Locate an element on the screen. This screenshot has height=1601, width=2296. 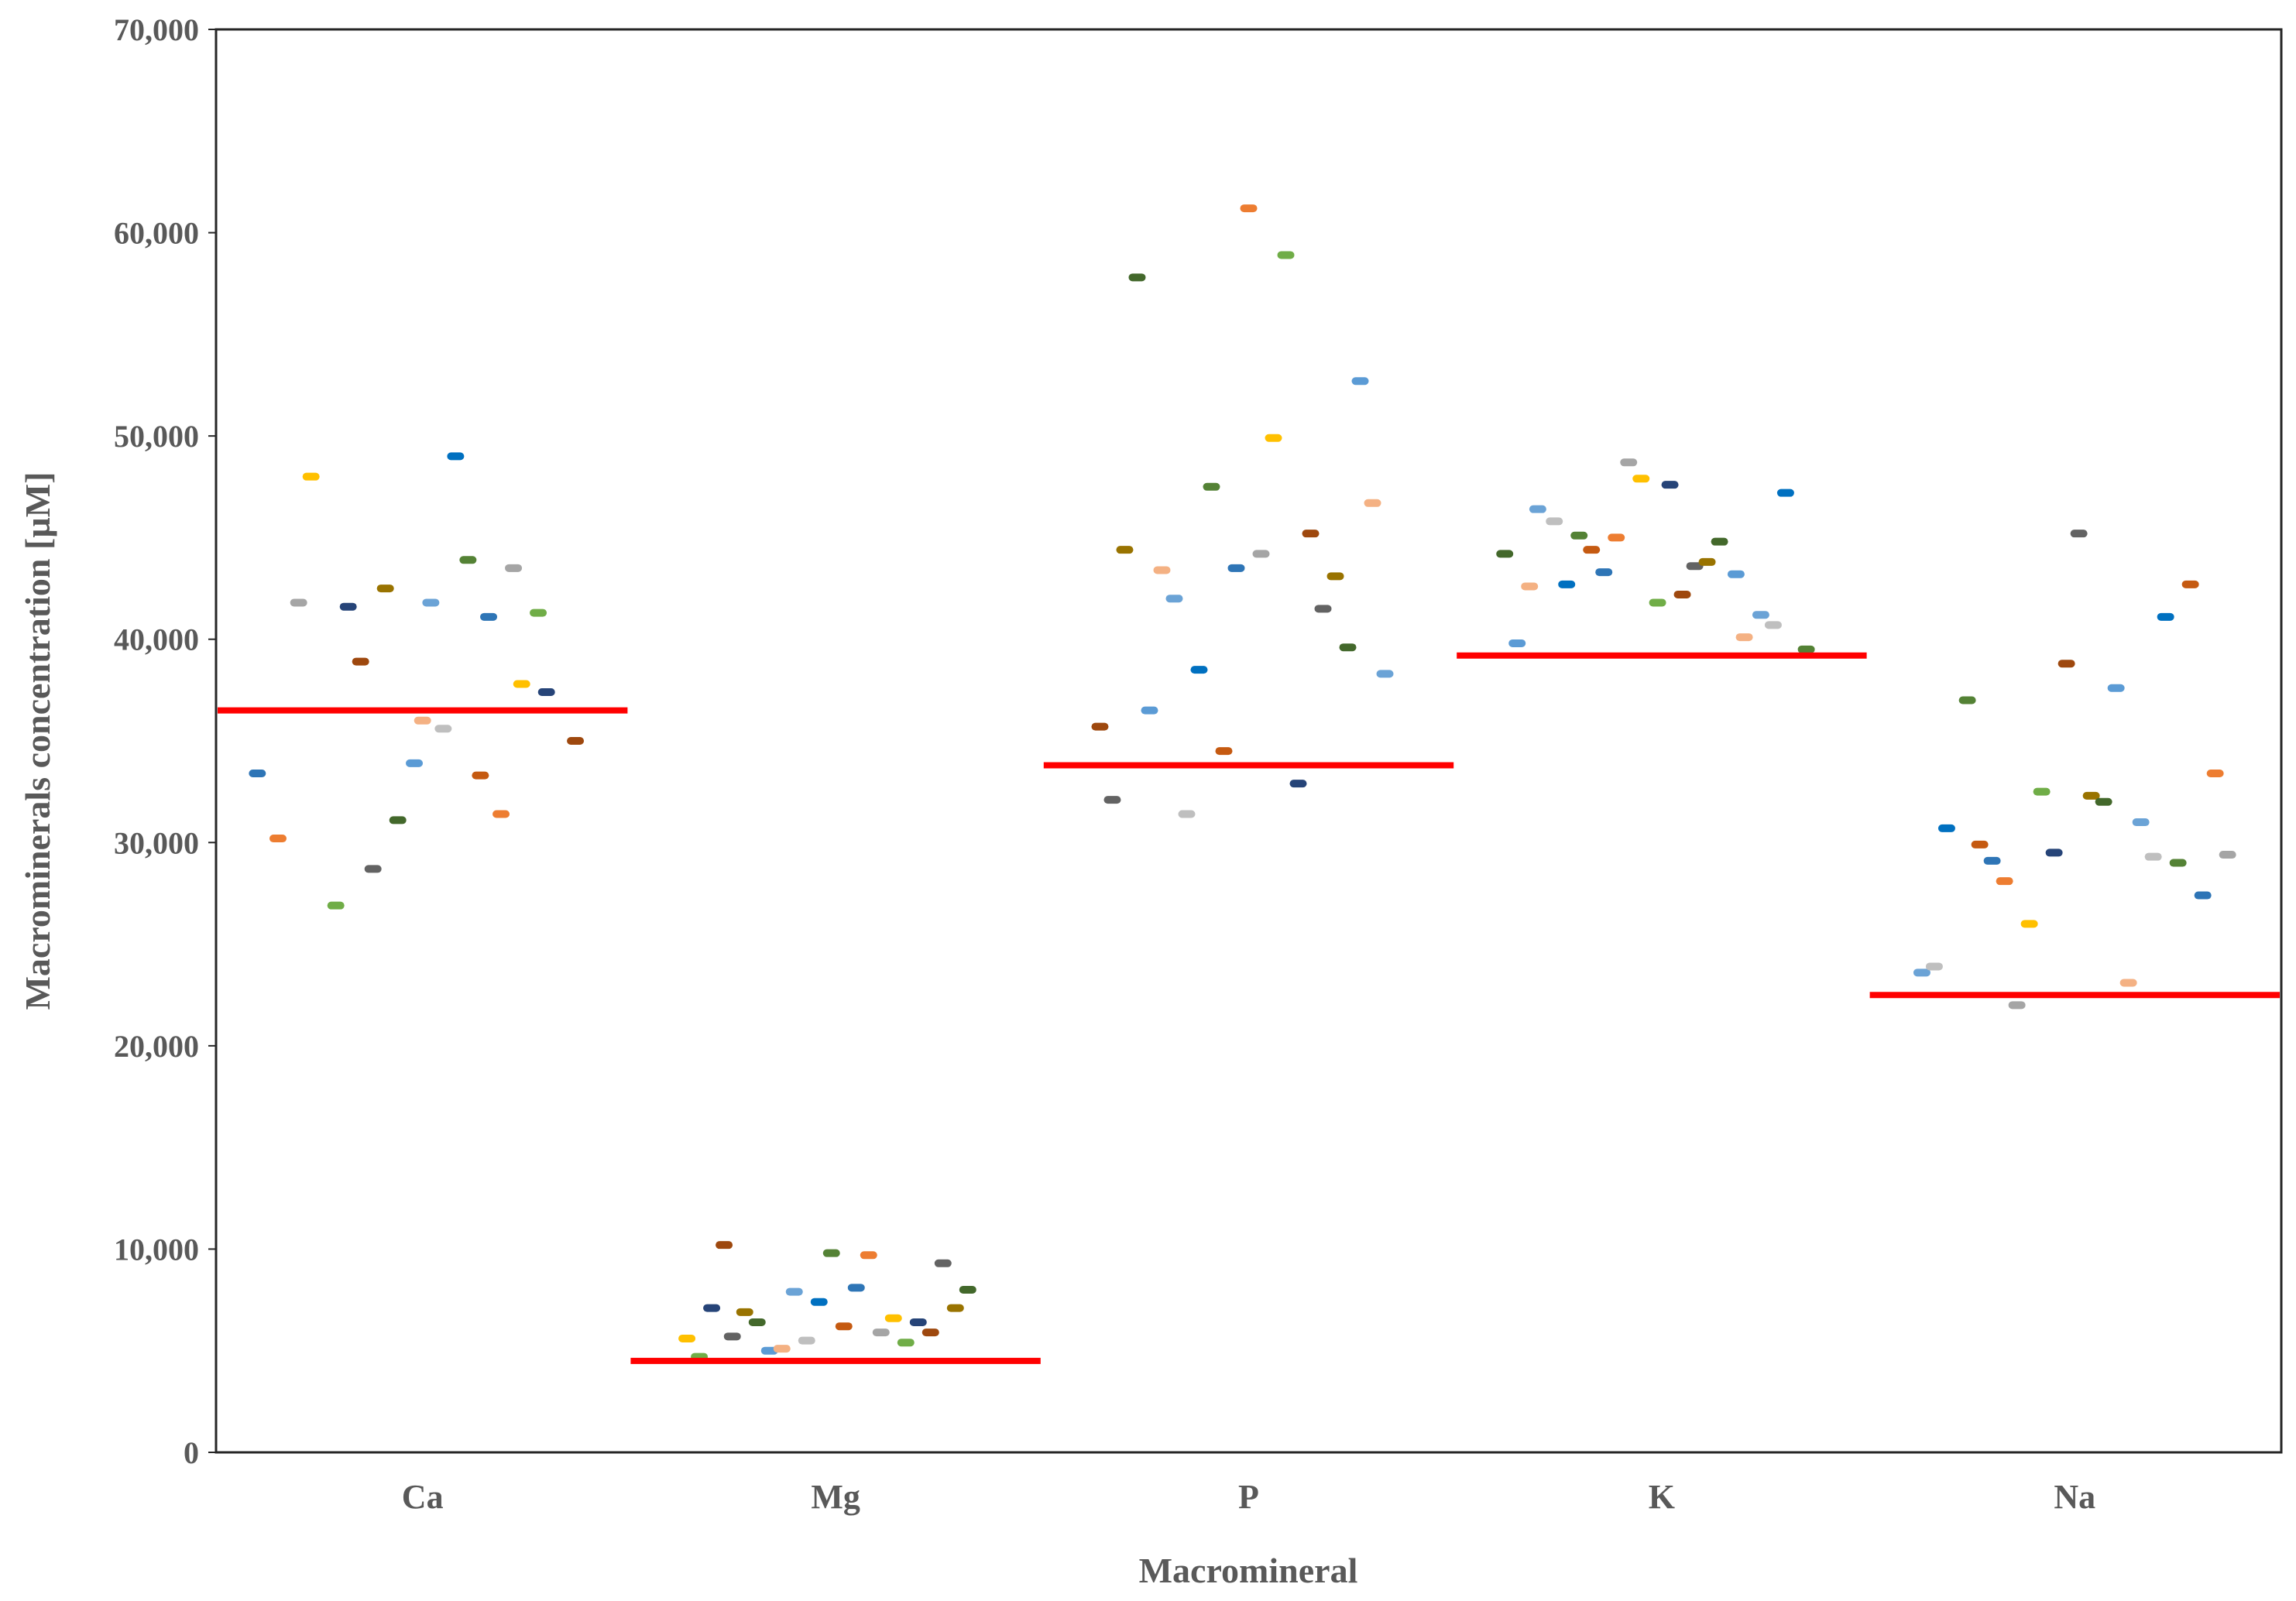
y-tick-label: 0 is located at coordinates (191, 1452).